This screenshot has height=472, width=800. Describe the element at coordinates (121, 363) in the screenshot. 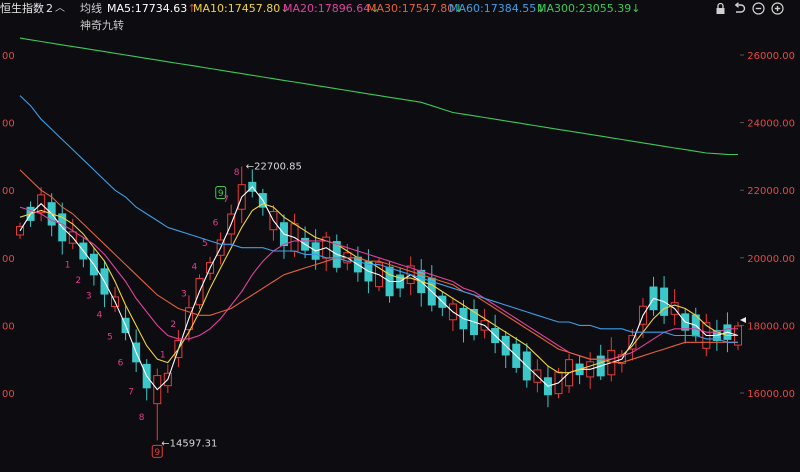

I see `td-count-down: 6` at that location.